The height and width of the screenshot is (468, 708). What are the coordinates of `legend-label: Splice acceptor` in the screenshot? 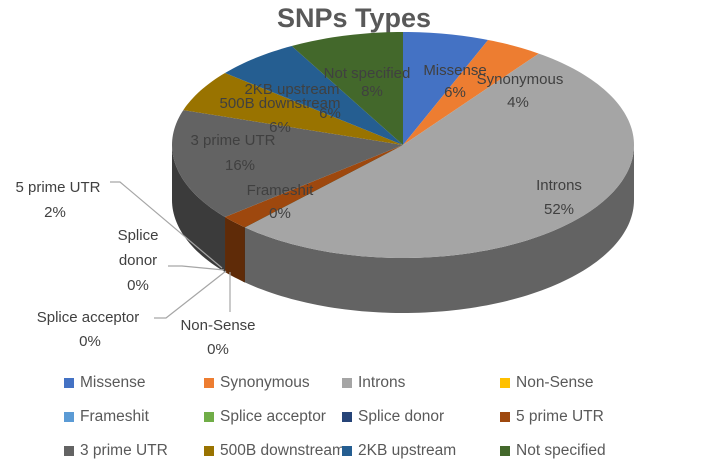 It's located at (273, 416).